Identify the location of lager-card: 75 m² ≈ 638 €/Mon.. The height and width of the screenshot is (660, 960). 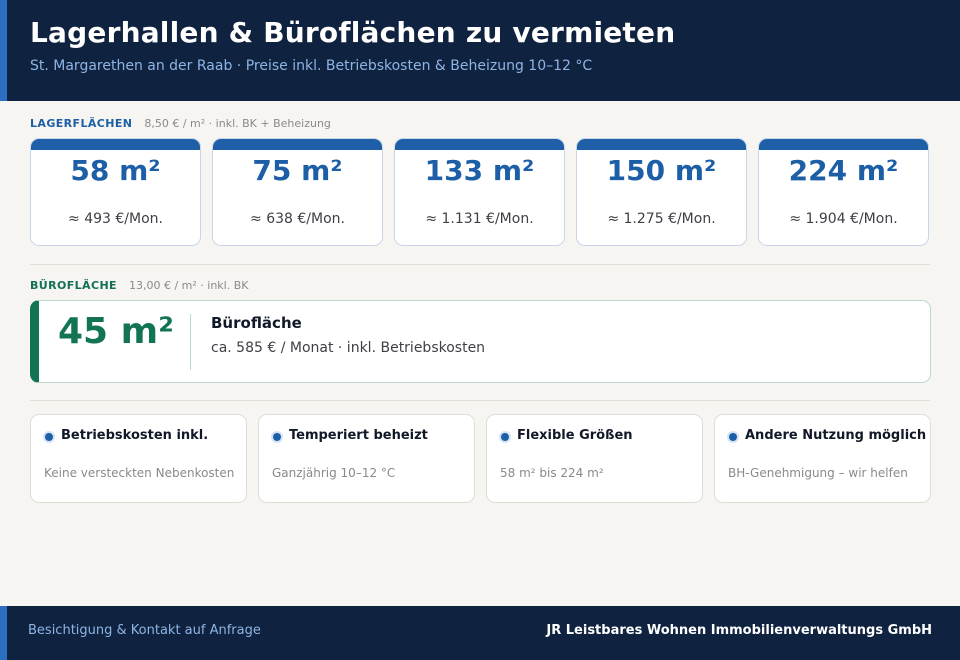
(297, 192).